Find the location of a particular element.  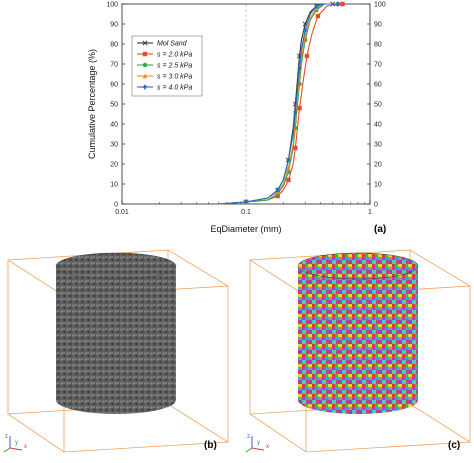

legend-label: s = 2.0 kPa is located at coordinates (174, 55).